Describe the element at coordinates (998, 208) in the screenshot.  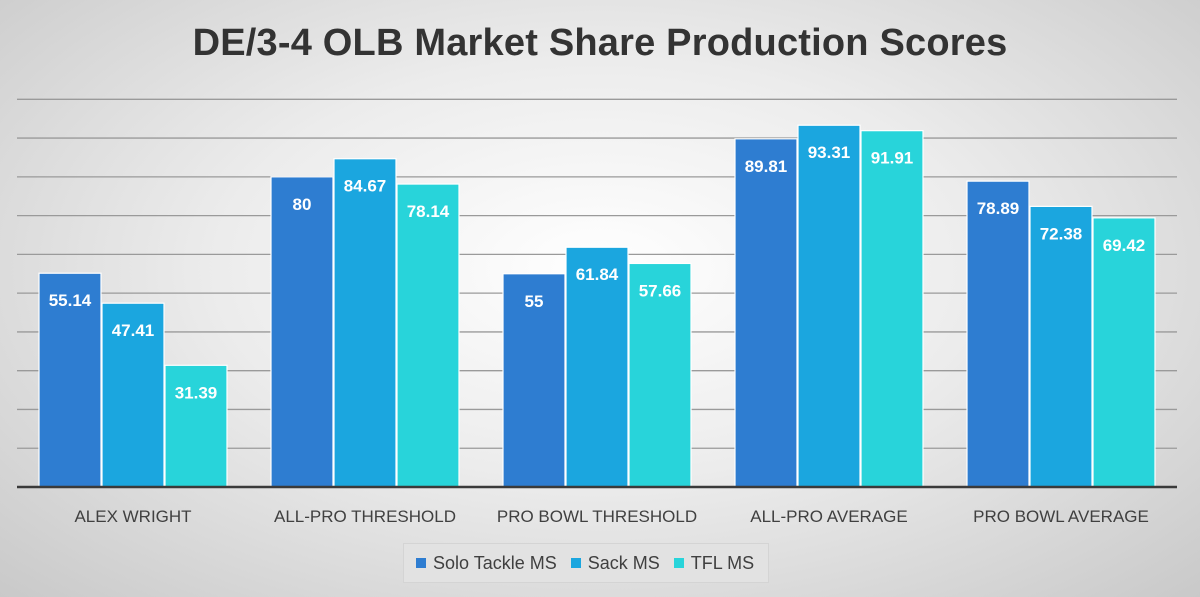
I see `data-label: 78.89` at that location.